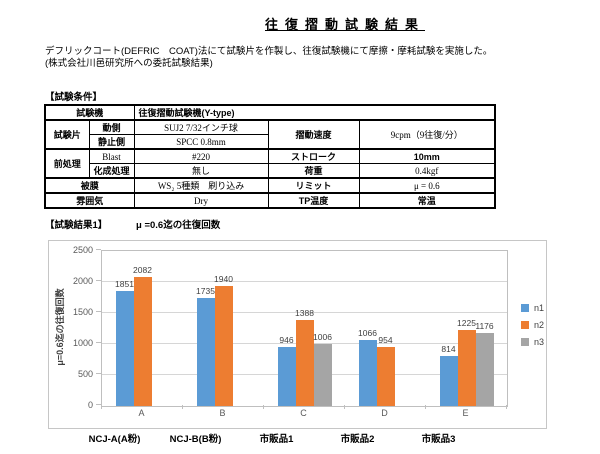  What do you see at coordinates (448, 380) in the screenshot?
I see `bar-n1-E` at bounding box center [448, 380].